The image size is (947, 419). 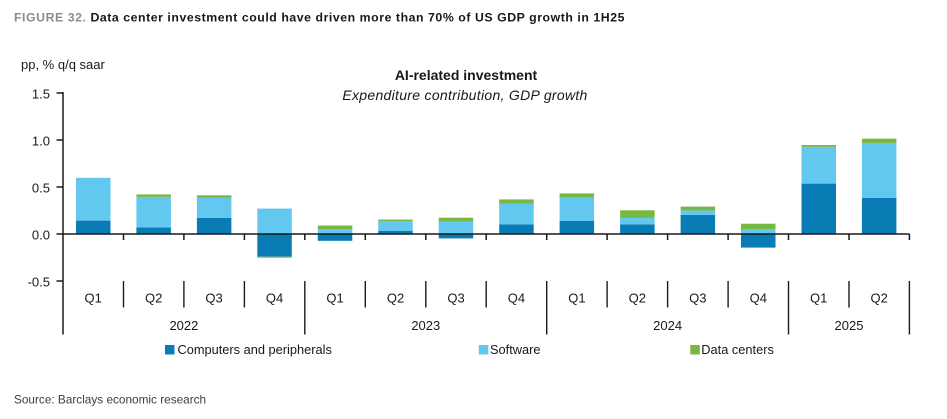 What do you see at coordinates (39, 282) in the screenshot?
I see `svg-text: -0.5` at bounding box center [39, 282].